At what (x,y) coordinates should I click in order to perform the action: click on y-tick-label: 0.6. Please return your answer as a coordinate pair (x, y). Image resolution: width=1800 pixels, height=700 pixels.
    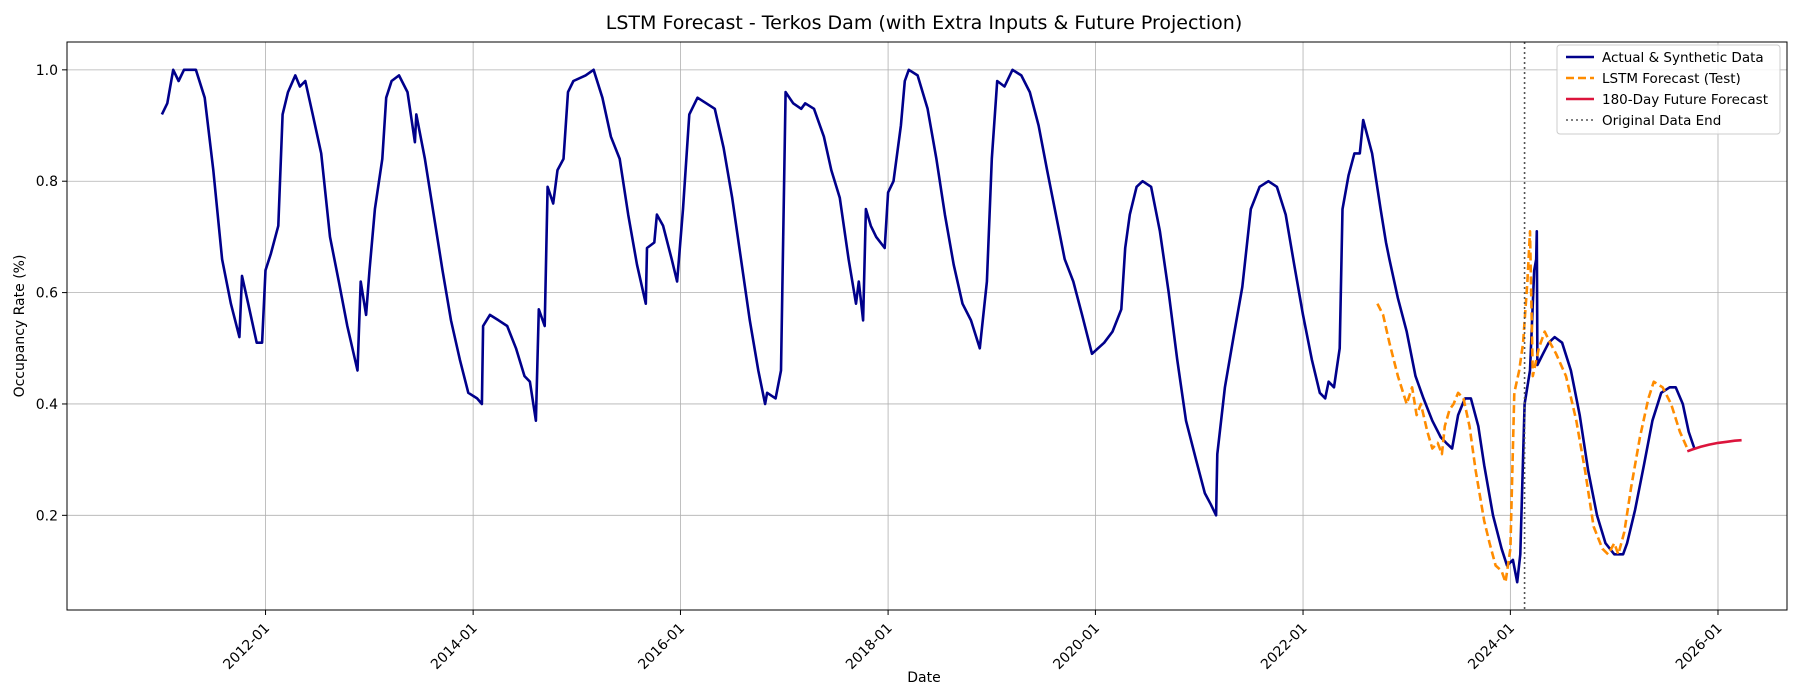
    Looking at the image, I should click on (47, 294).